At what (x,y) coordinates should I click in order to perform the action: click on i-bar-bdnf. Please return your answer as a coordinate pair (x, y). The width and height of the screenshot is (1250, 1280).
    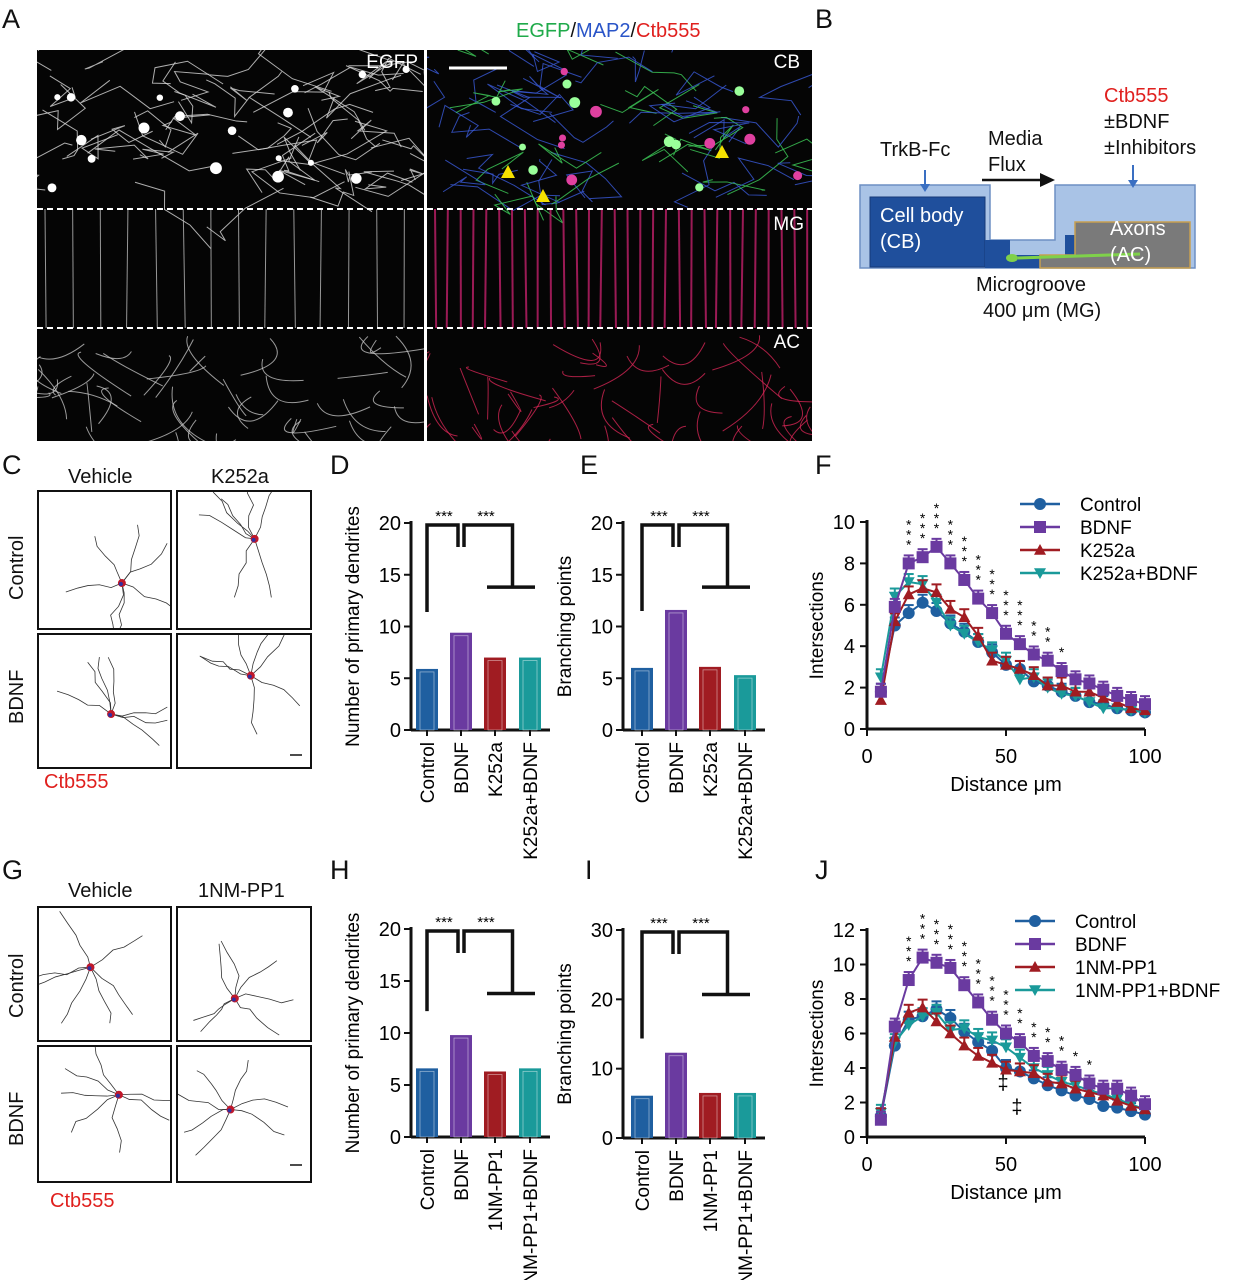
    Looking at the image, I should click on (676, 1095).